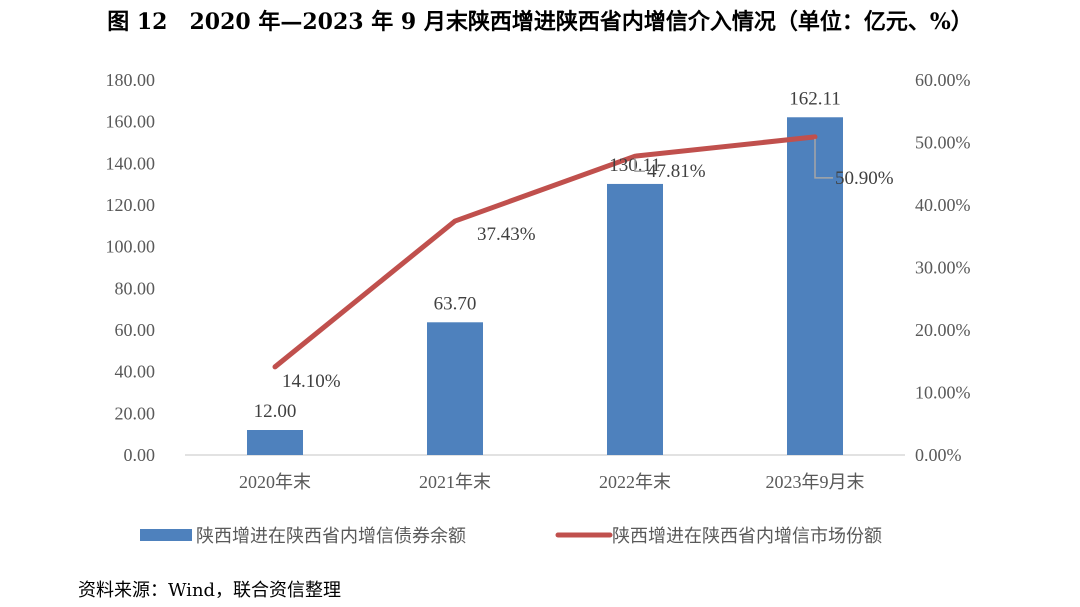 This screenshot has height=607, width=1080. What do you see at coordinates (166, 535) in the screenshot?
I see `legend-bar-swatch` at bounding box center [166, 535].